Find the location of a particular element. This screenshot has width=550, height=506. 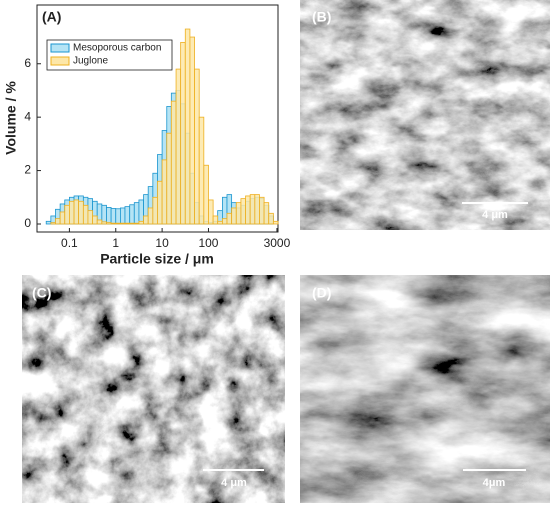

x-axis-label: Particle size / μm is located at coordinates (157, 259).